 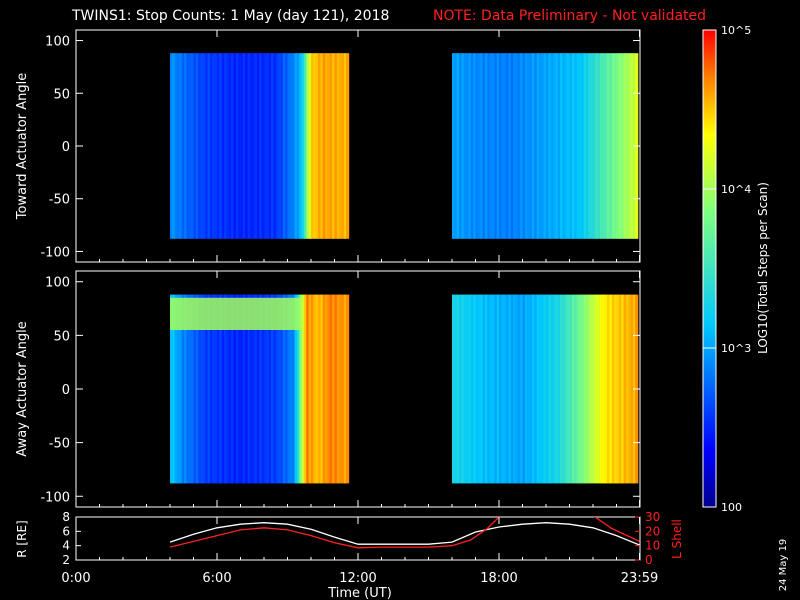 I want to click on colorbar-label: LOG10(Total Steps per Scan), so click(x=763, y=268).